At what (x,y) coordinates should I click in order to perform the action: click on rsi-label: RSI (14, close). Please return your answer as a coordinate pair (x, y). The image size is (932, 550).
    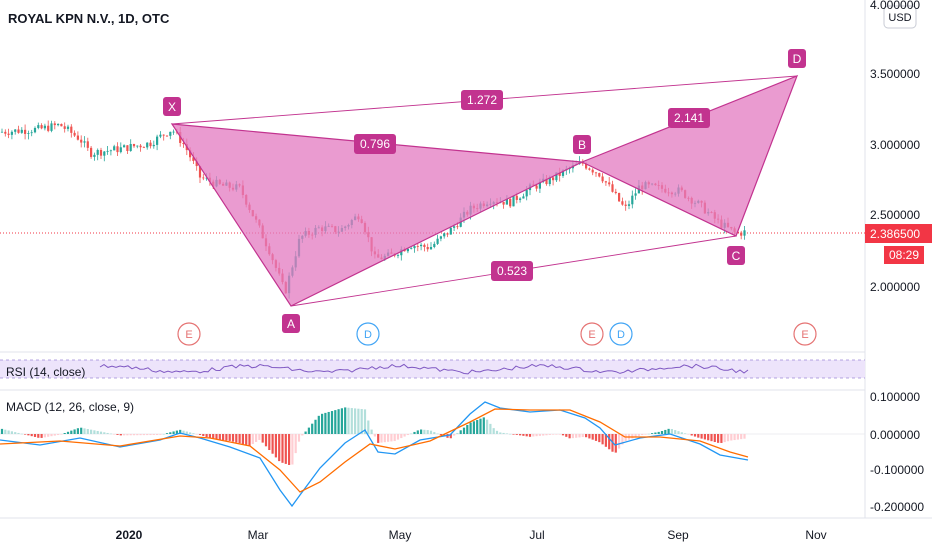
    Looking at the image, I should click on (45, 372).